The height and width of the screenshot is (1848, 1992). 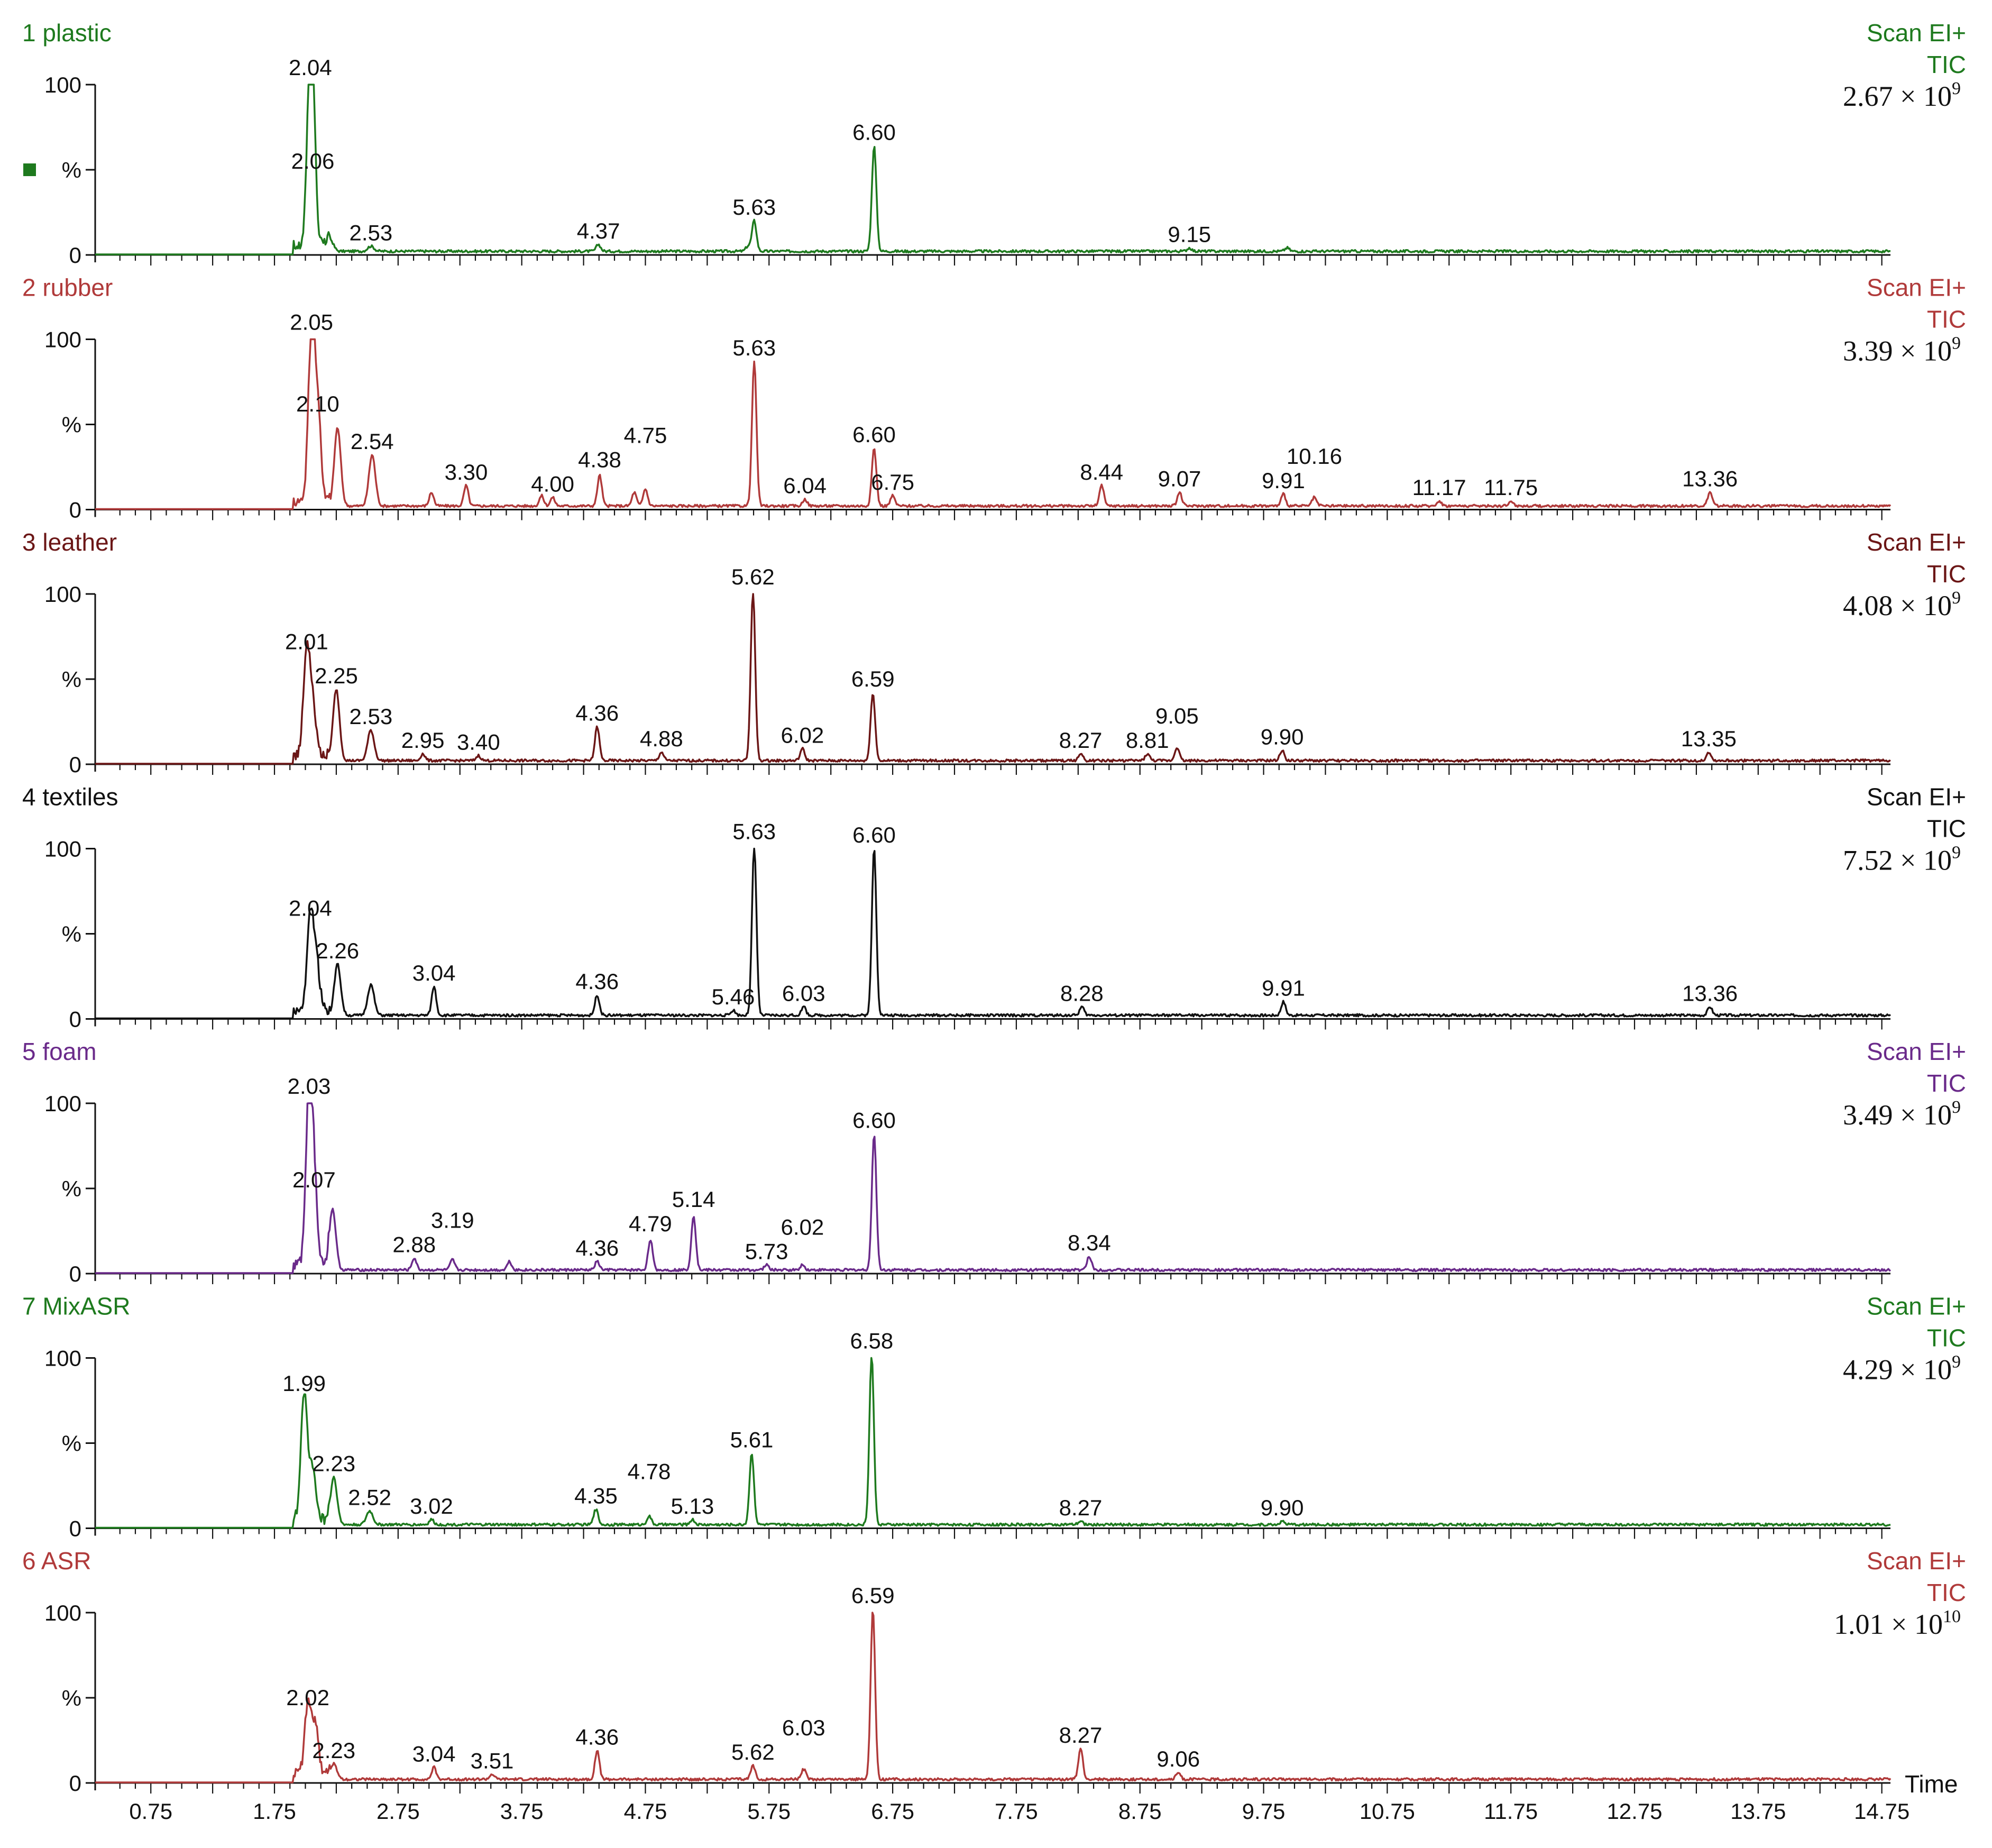 I want to click on peak-label: 2.25, so click(x=336, y=675).